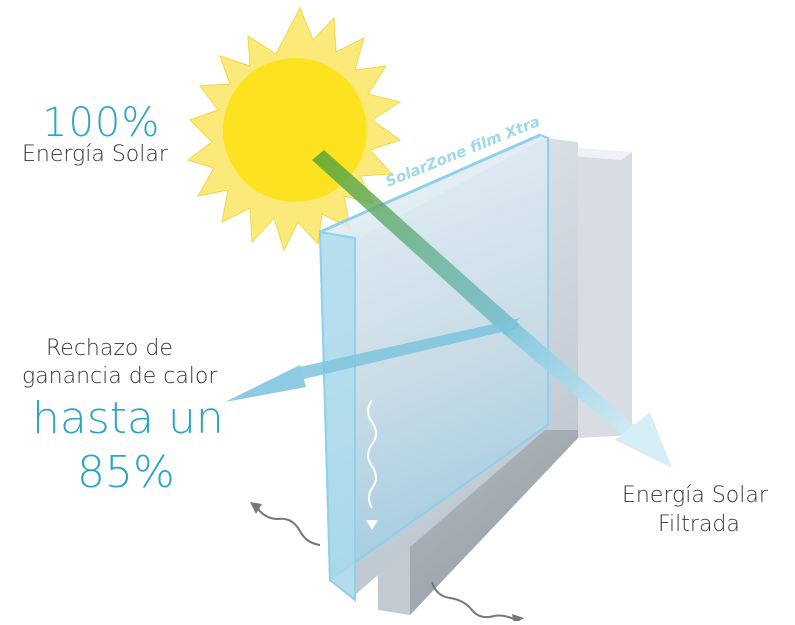 The image size is (795, 625). I want to click on heat-wave-arrowhead-bottom, so click(518, 619).